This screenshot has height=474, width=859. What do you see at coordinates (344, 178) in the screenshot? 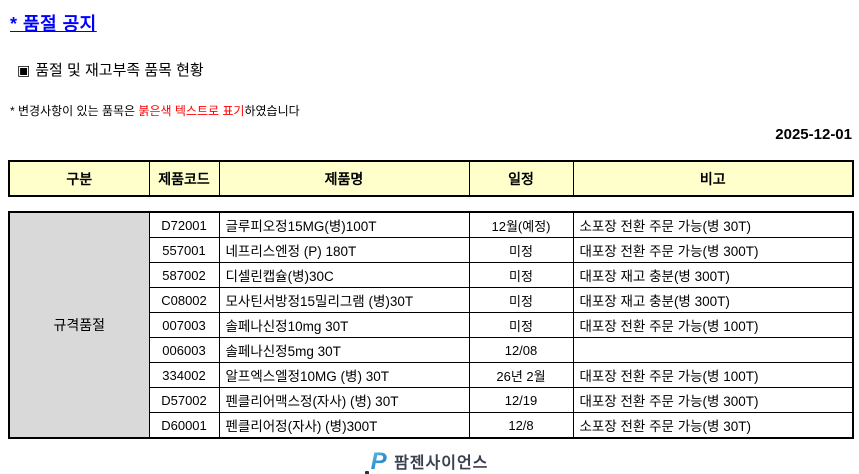
I see `header-product-name: 제품명` at bounding box center [344, 178].